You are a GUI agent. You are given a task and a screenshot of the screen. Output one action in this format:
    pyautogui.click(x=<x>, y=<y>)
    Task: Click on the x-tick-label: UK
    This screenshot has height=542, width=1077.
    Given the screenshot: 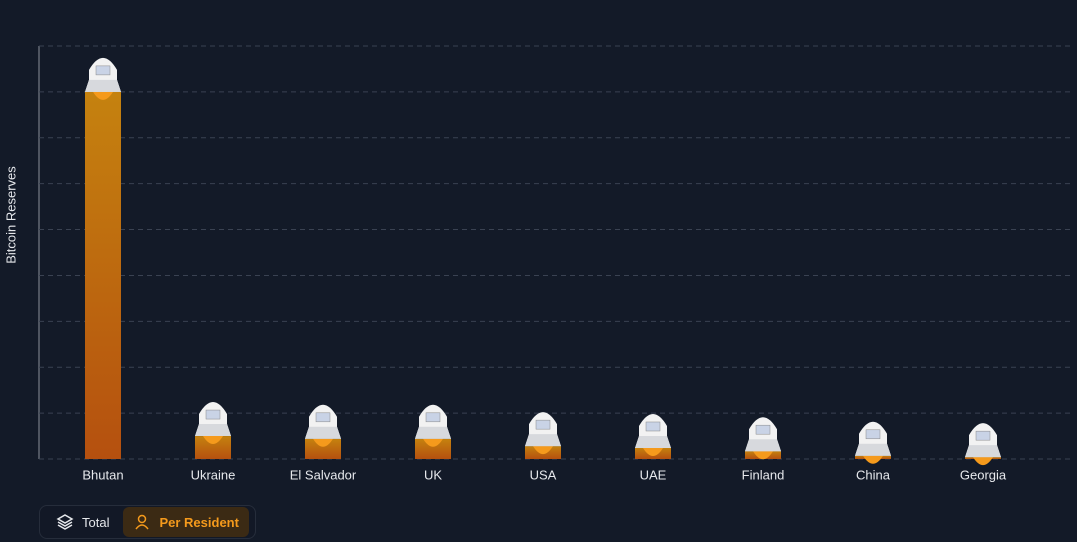 What is the action you would take?
    pyautogui.click(x=433, y=474)
    